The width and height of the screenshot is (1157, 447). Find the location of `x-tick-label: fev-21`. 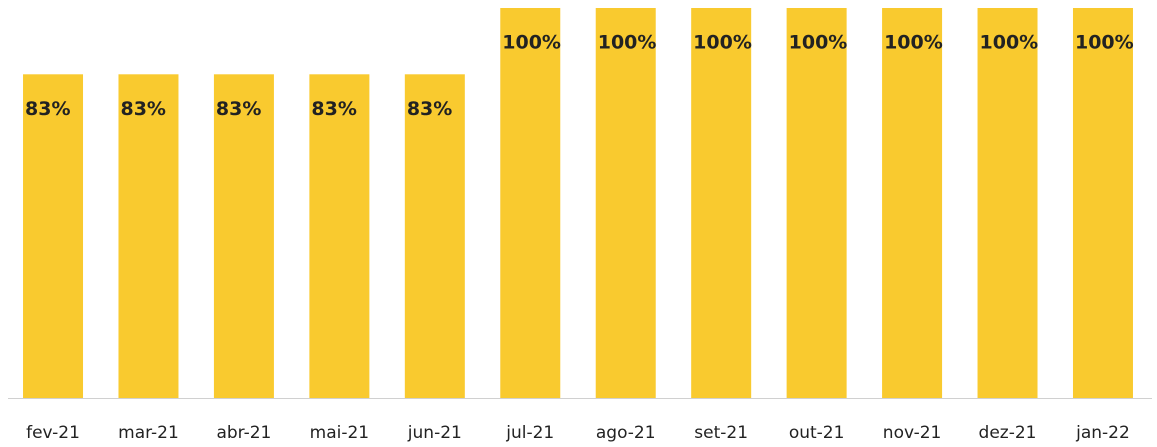

x-tick-label: fev-21 is located at coordinates (53, 433).